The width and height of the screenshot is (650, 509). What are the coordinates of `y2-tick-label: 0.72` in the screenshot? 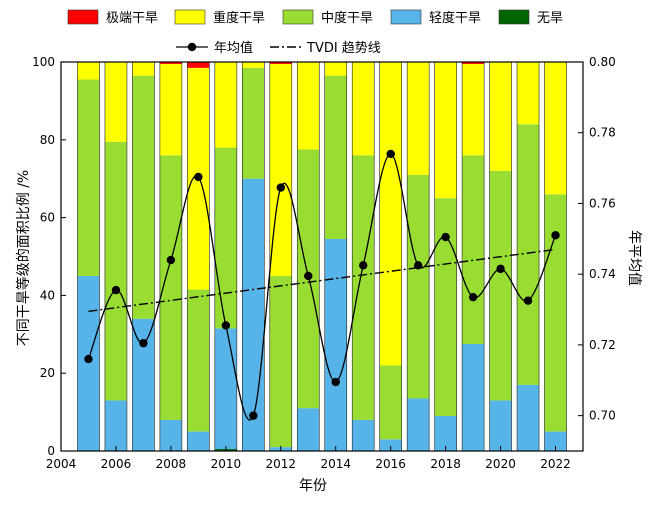 It's located at (602, 345).